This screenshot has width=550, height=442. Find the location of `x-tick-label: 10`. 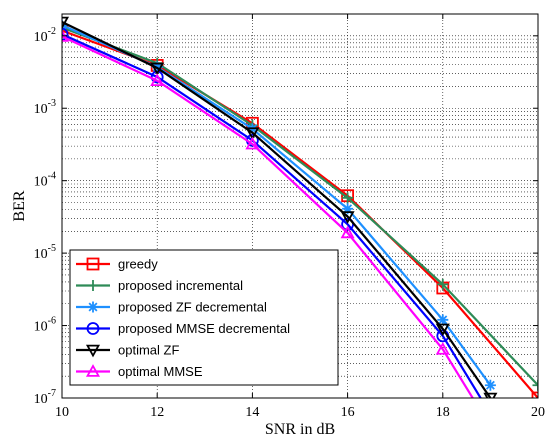

x-tick-label: 10 is located at coordinates (62, 412).